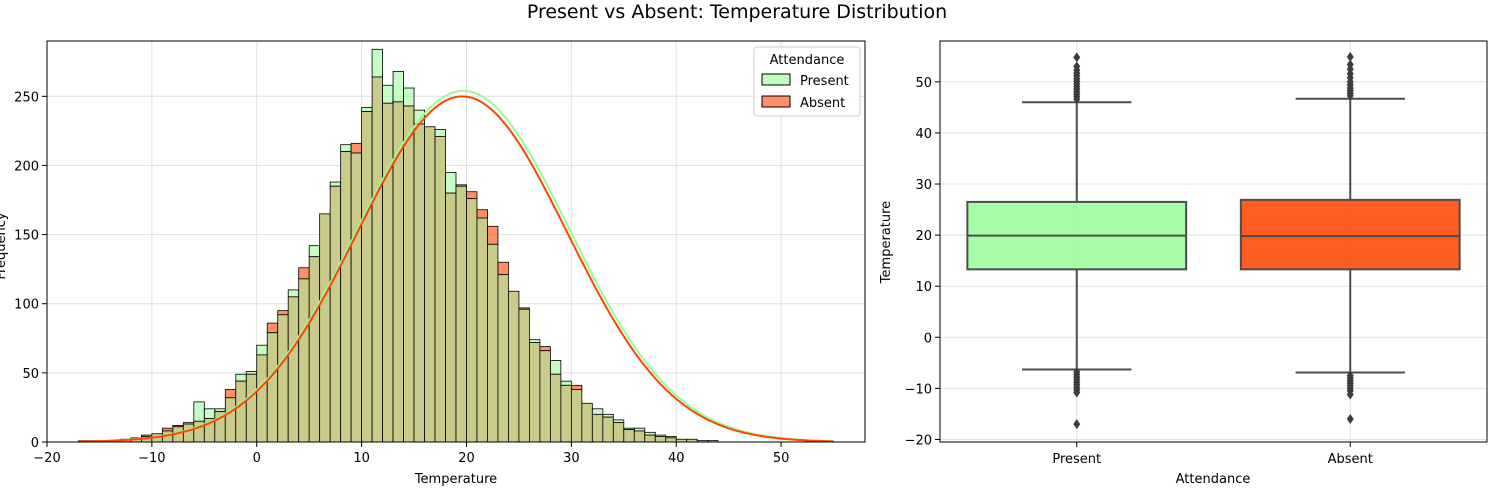 The height and width of the screenshot is (492, 1495). Describe the element at coordinates (30, 374) in the screenshot. I see `y-tick-label: 50` at that location.